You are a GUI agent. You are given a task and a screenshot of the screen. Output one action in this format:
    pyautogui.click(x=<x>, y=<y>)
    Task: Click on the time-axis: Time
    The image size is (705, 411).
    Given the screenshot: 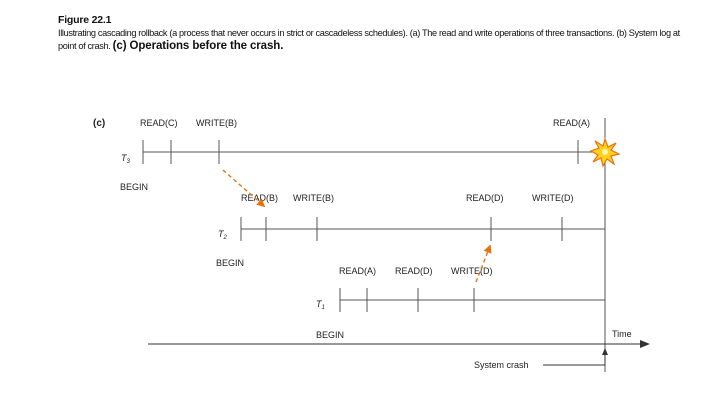 What is the action you would take?
    pyautogui.click(x=399, y=338)
    